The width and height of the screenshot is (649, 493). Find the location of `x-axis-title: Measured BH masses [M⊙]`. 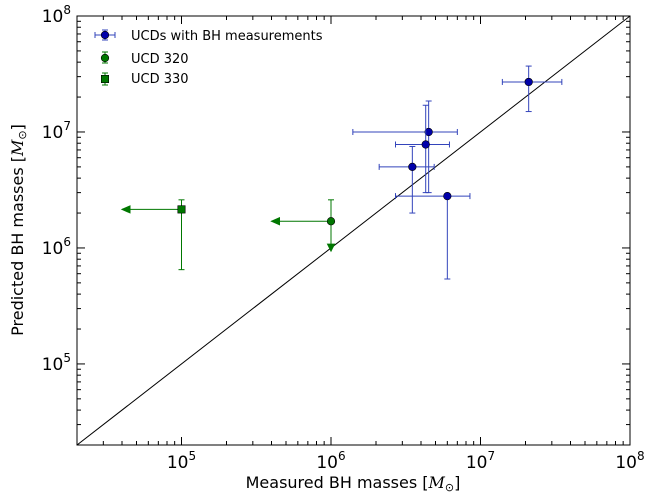

x-axis-title: Measured BH masses [M⊙] is located at coordinates (353, 483).